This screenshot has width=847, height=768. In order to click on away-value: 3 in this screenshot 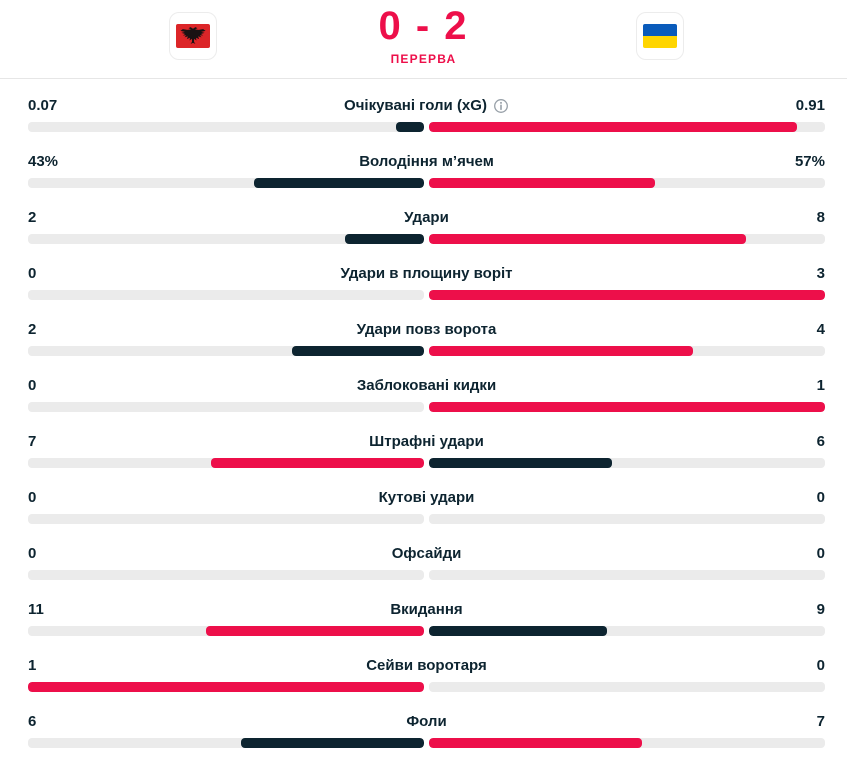, I will do `click(820, 273)`.